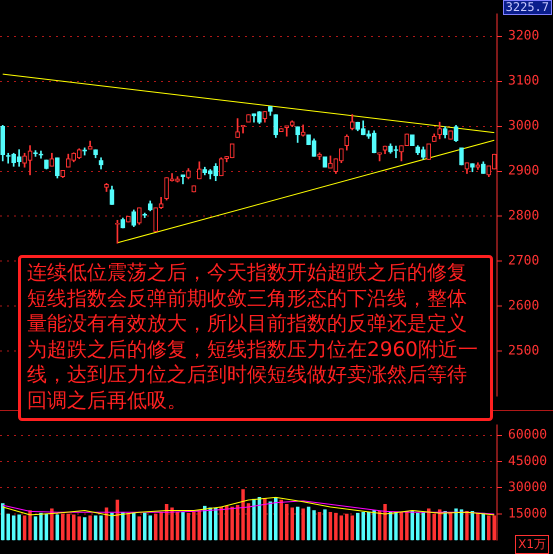 The image size is (553, 554). What do you see at coordinates (524, 261) in the screenshot?
I see `y-tick-label: 2700` at bounding box center [524, 261].